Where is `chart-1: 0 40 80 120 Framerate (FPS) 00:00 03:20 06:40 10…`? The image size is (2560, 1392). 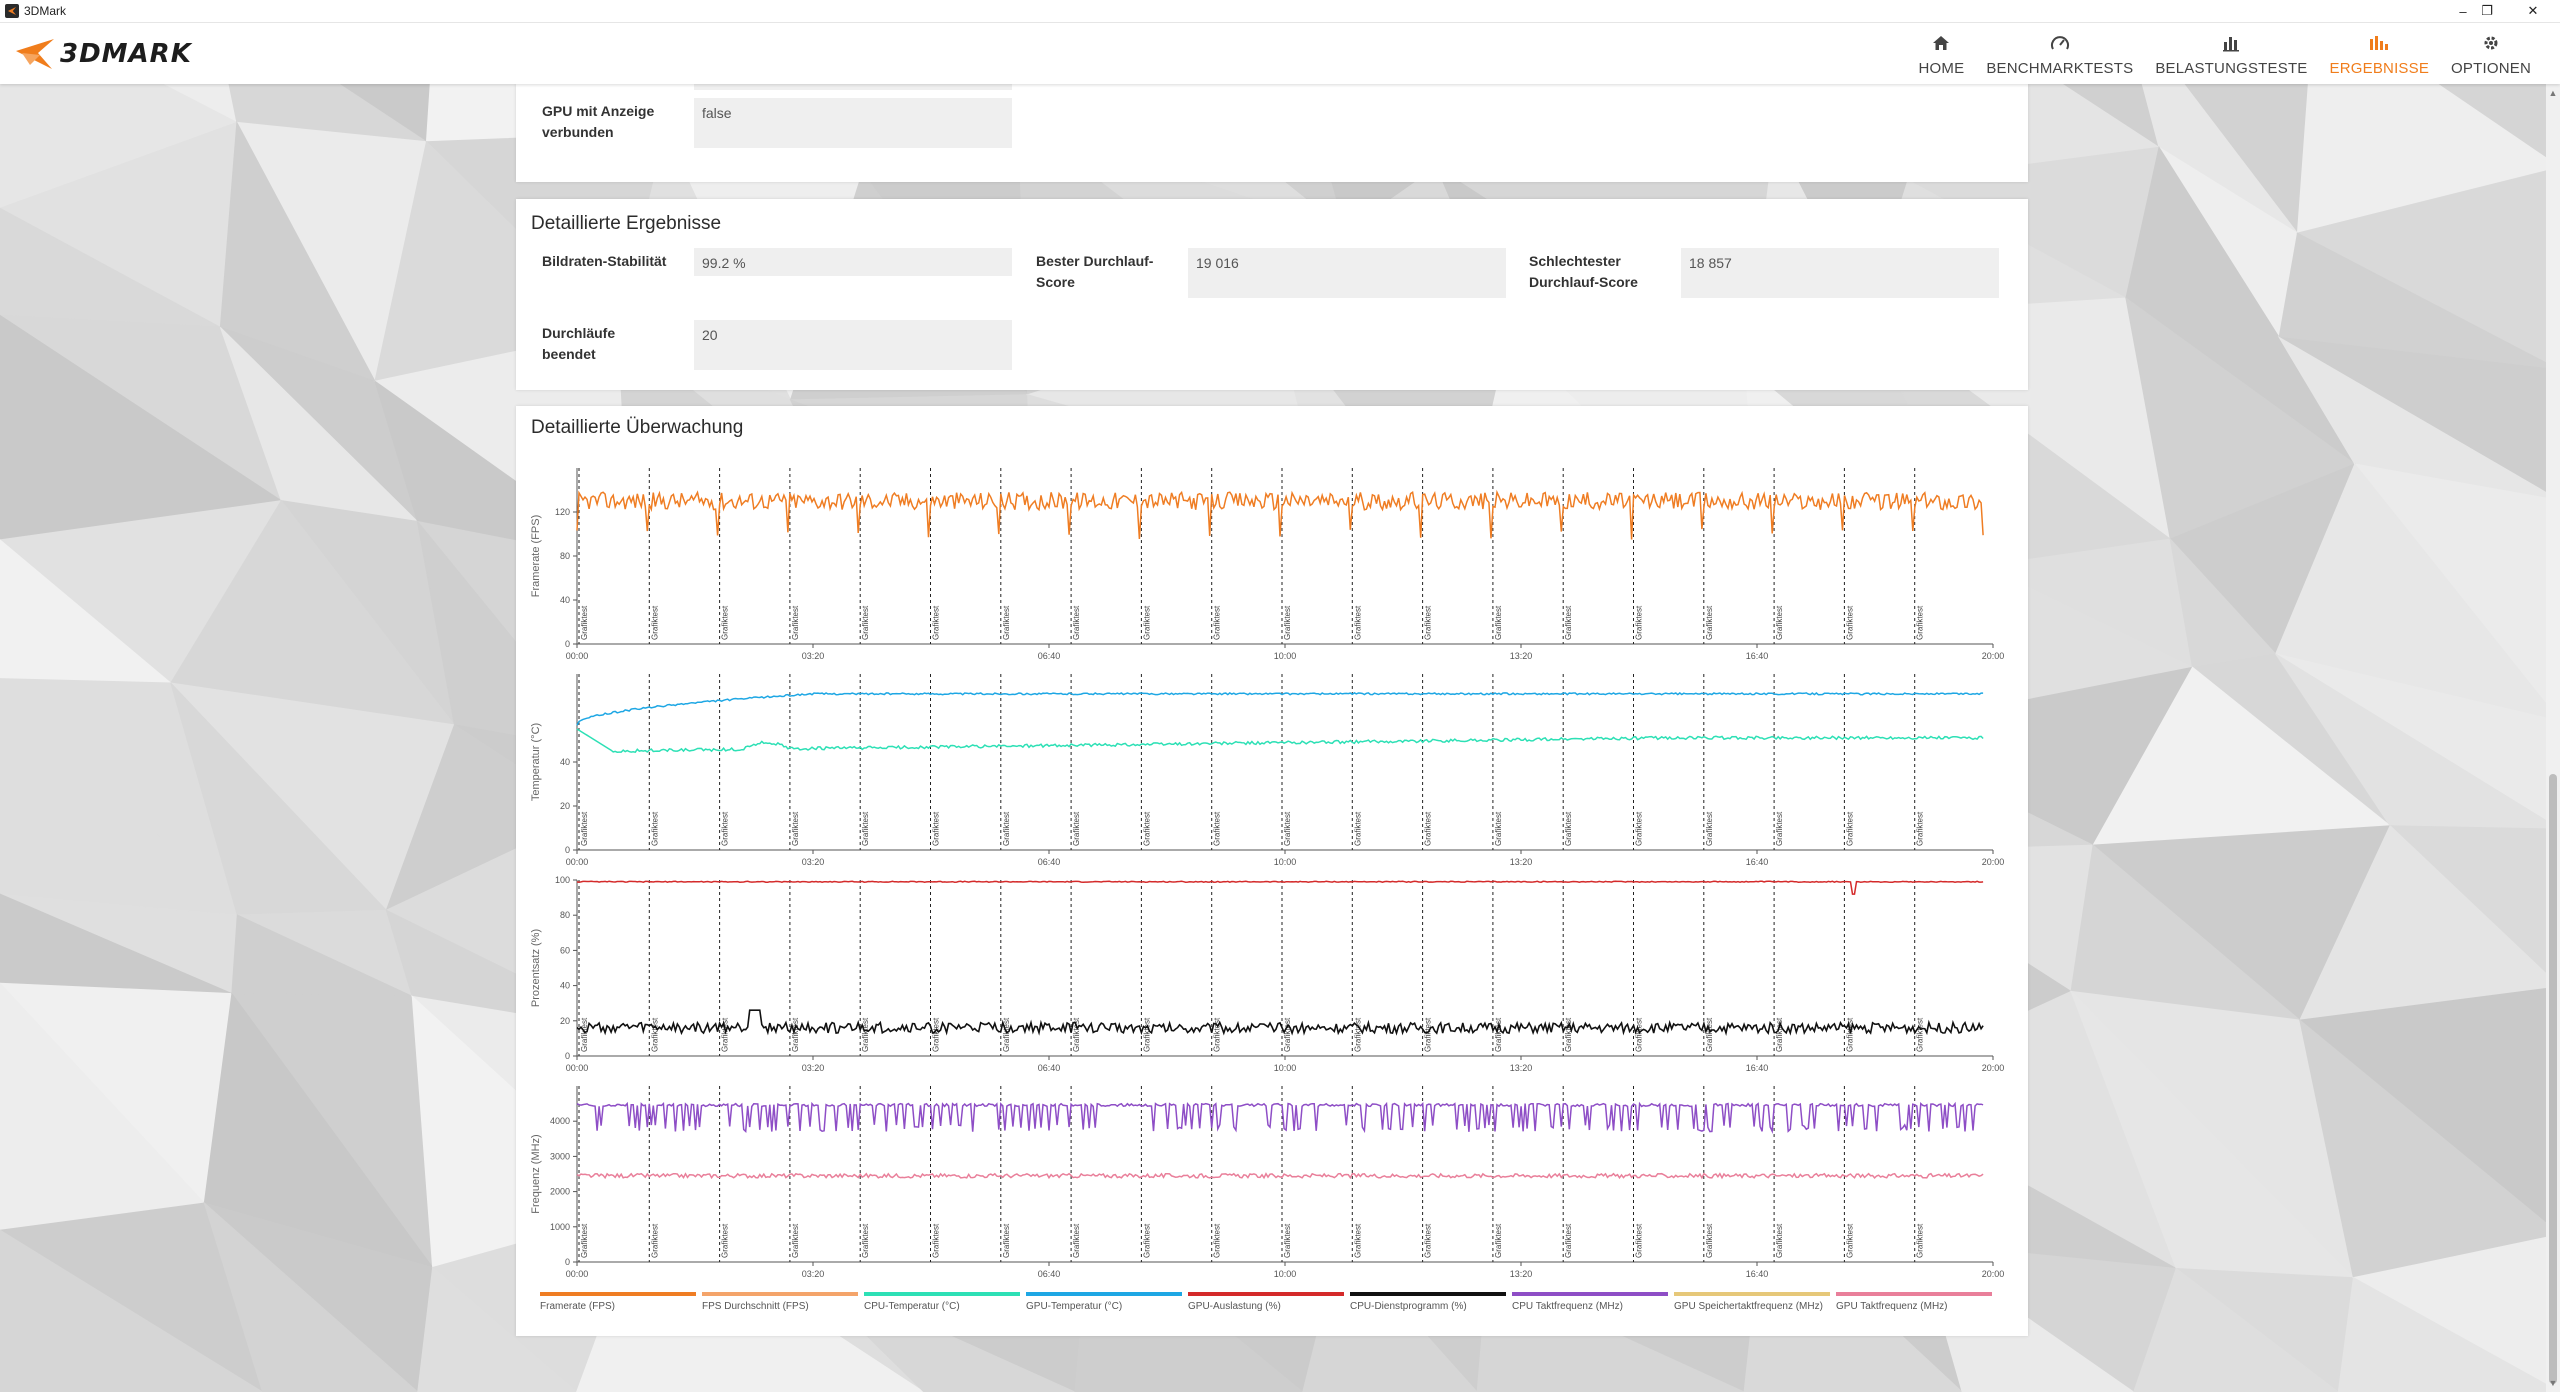 chart-1: 0 40 80 120 Framerate (FPS) 00:00 03:20 06:40 10… is located at coordinates (1267, 564).